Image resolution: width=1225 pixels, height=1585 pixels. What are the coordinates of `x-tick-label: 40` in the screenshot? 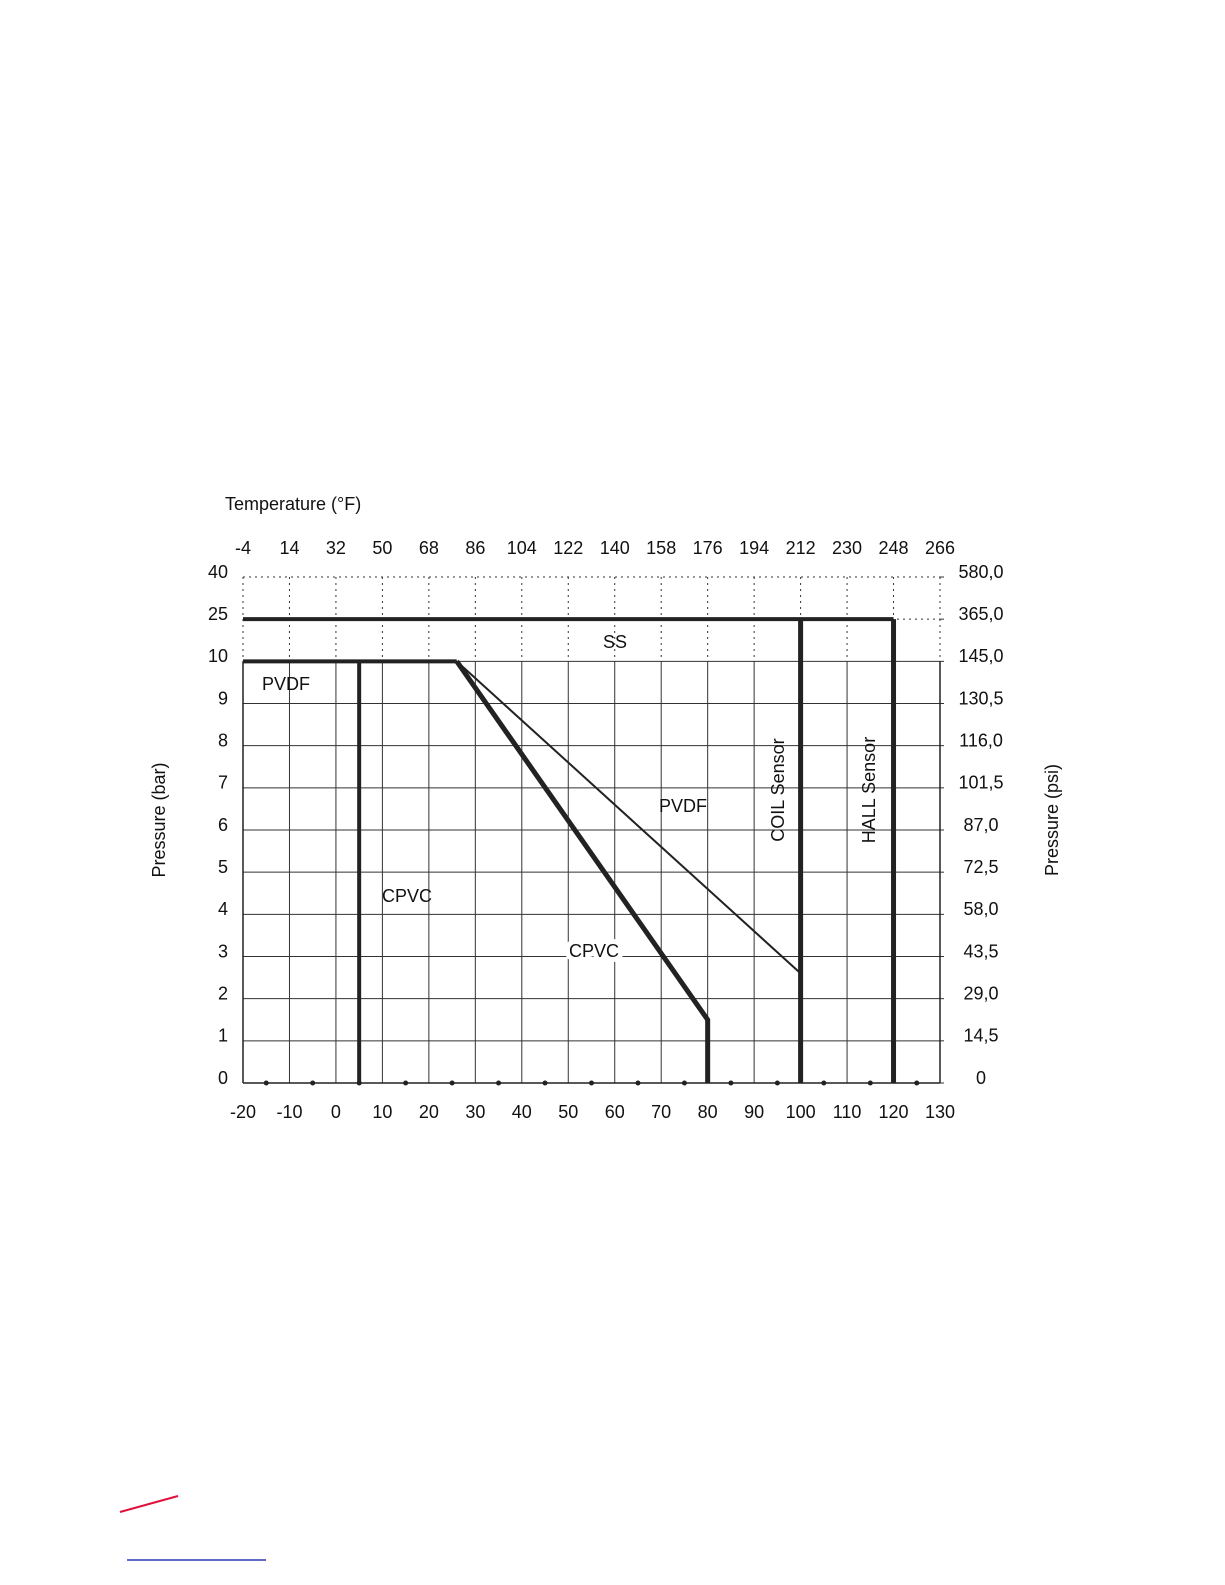 It's located at (522, 1112).